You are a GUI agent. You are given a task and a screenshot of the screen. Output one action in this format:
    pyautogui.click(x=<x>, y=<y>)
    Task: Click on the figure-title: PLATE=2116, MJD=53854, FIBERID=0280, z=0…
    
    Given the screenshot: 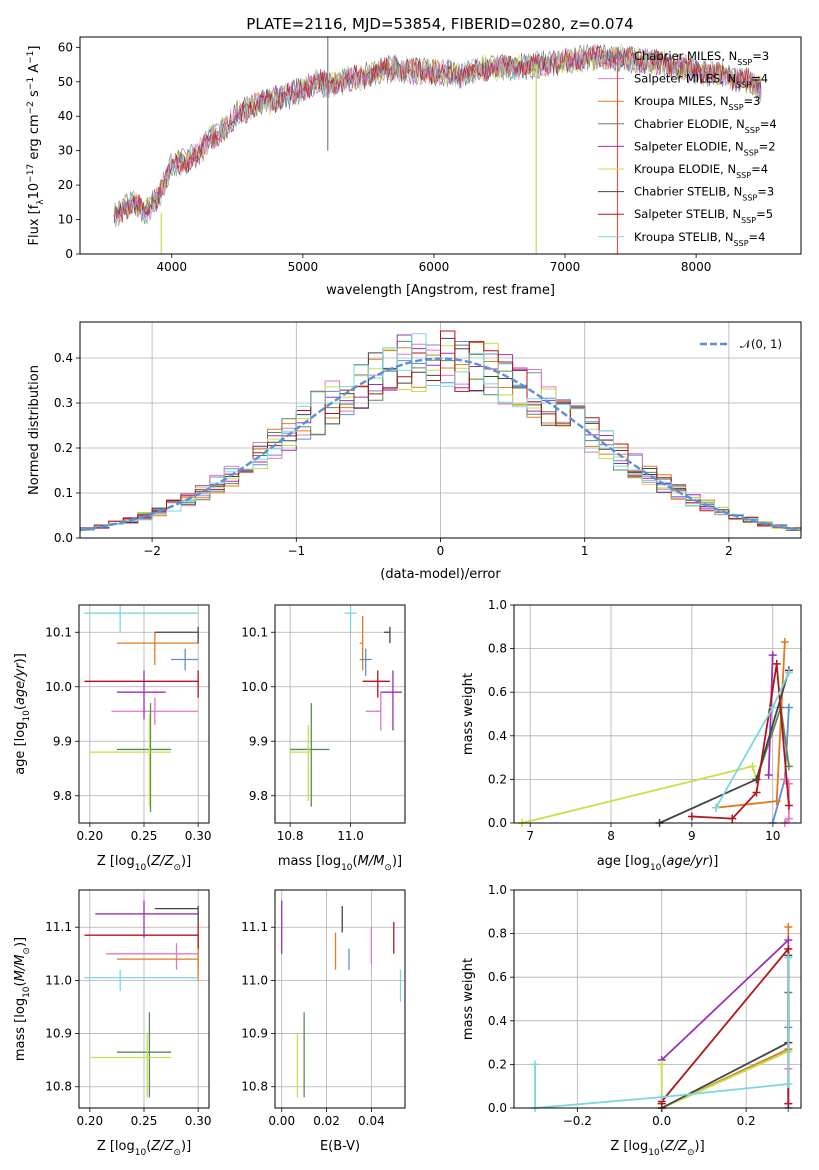 What is the action you would take?
    pyautogui.click(x=439, y=24)
    